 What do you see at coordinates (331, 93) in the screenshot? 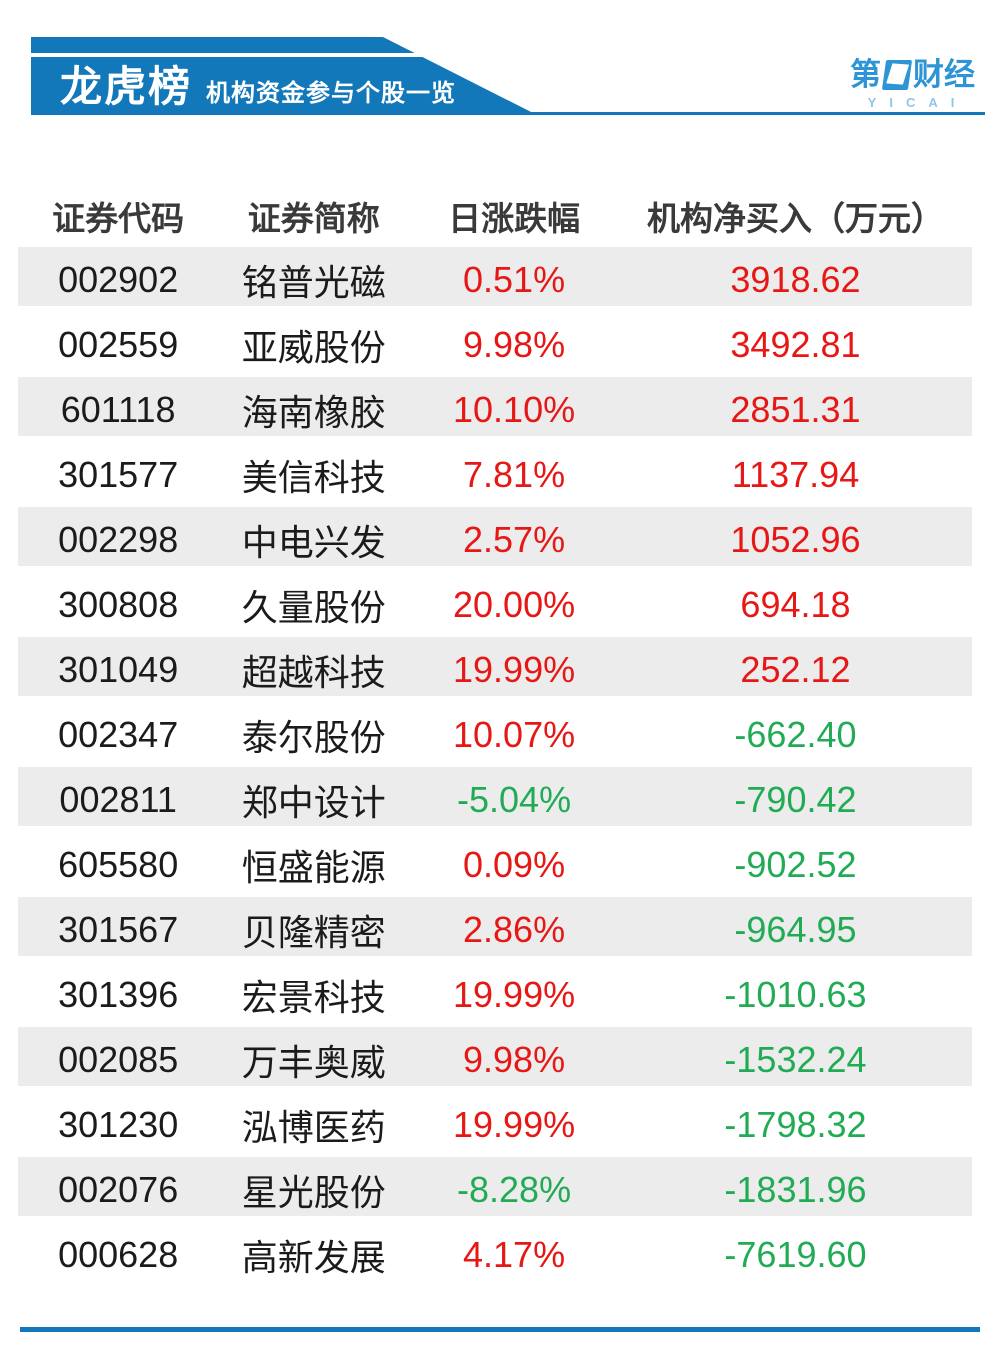
I see `page-subtitle: 机构资金参与个股一览` at bounding box center [331, 93].